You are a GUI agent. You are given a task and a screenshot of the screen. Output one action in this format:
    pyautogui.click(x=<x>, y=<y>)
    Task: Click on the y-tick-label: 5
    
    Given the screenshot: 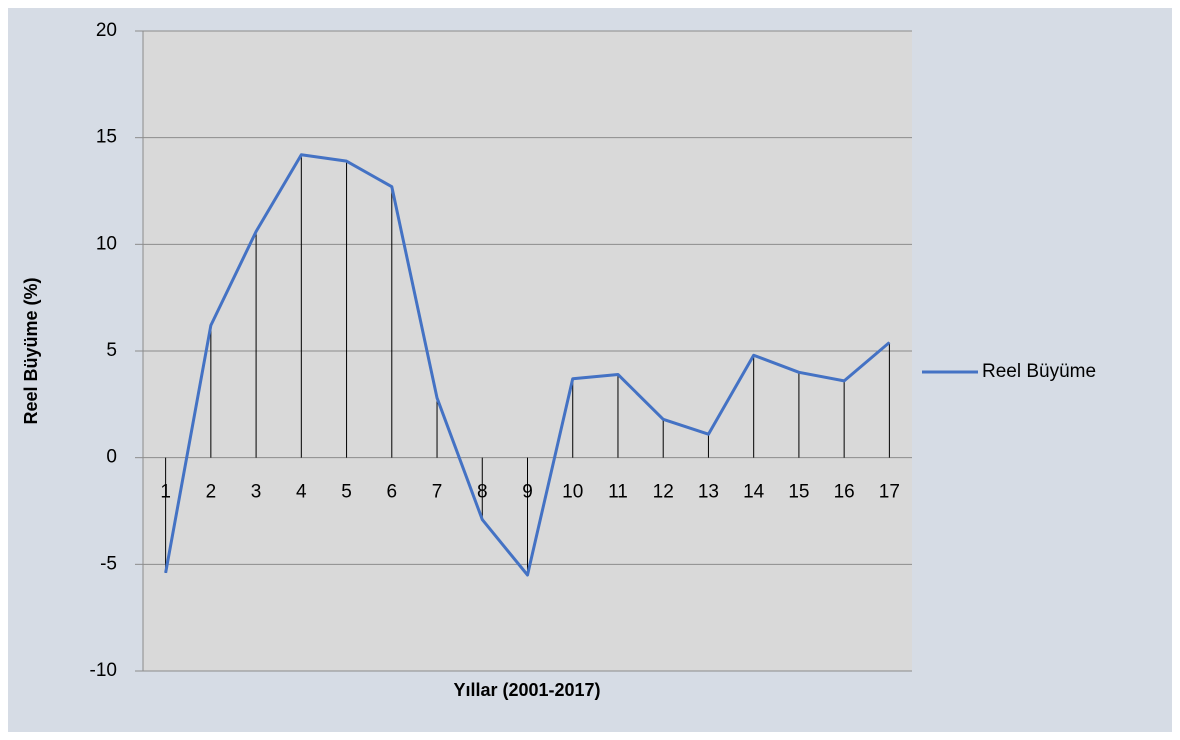 What is the action you would take?
    pyautogui.click(x=111, y=350)
    